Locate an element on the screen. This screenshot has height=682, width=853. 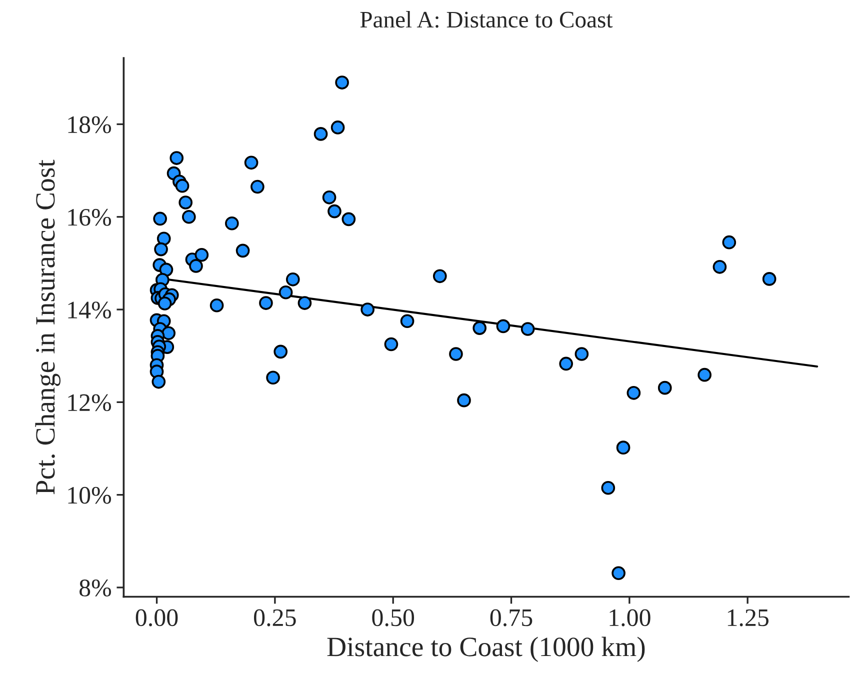
x-tick-label: 1.25 is located at coordinates (748, 617).